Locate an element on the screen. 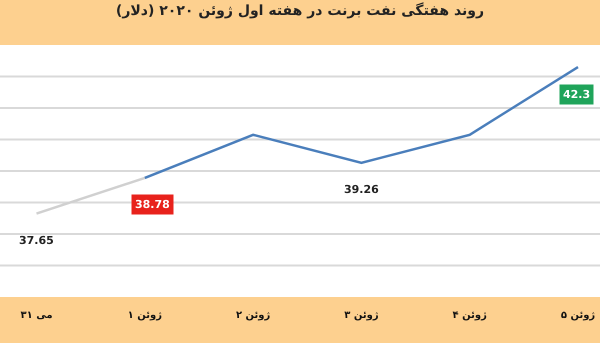 The height and width of the screenshot is (343, 600). data-label: 37.65 is located at coordinates (36, 240).